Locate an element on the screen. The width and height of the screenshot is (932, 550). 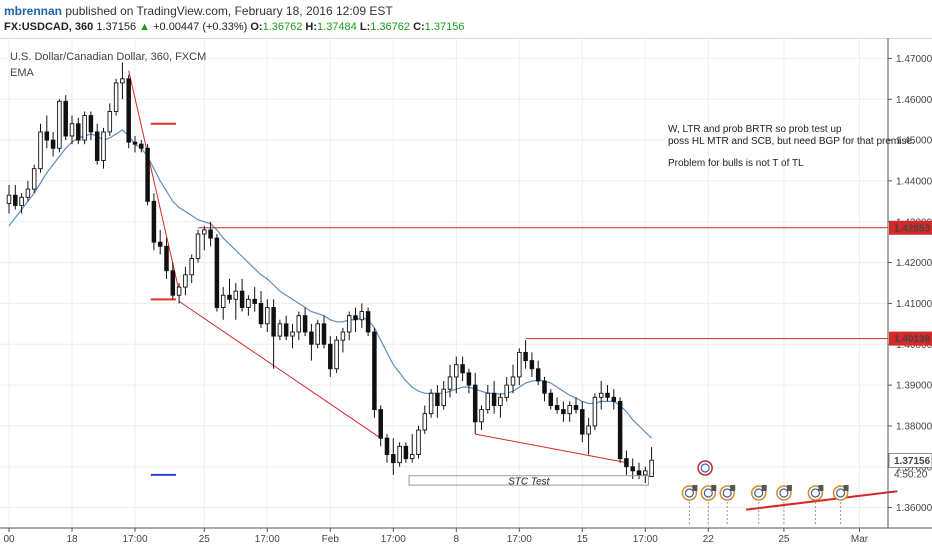
up-arrow-icon: ▲ is located at coordinates (145, 27).